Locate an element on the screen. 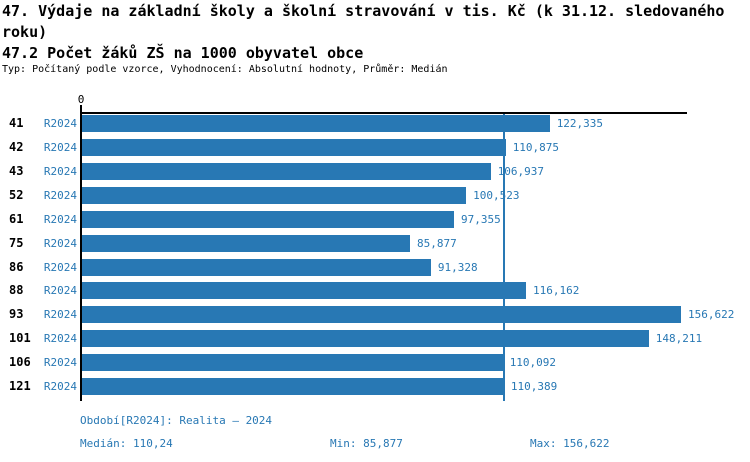 The height and width of the screenshot is (462, 750). report-subtitle: 47.2 Počet žáků ZŠ na 1000 obyvatel obce is located at coordinates (183, 53).